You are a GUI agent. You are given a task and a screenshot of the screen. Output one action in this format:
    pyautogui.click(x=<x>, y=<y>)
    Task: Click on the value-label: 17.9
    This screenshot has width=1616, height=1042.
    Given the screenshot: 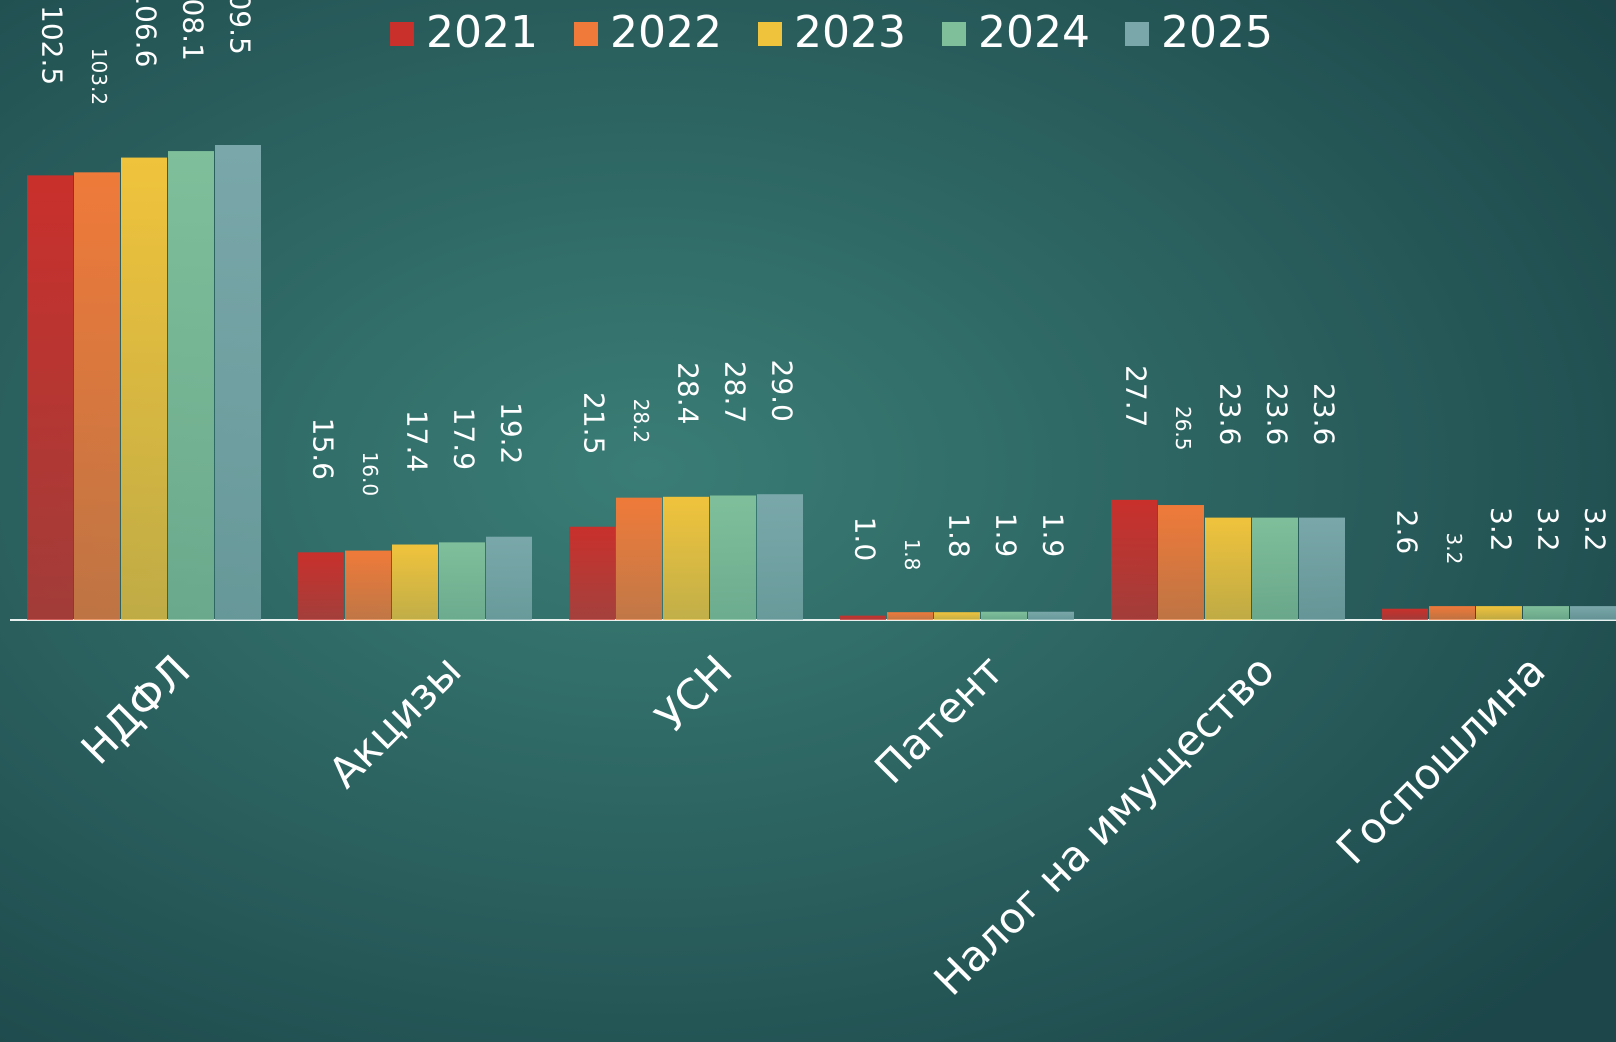 What is the action you would take?
    pyautogui.click(x=464, y=439)
    